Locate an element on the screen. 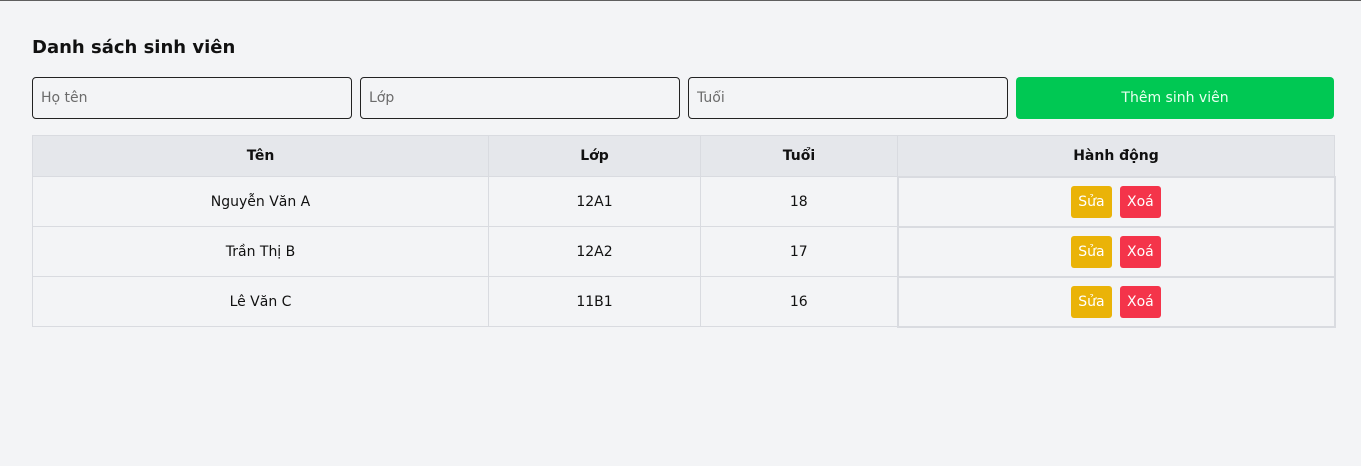 The width and height of the screenshot is (1361, 466). cell-class: 12A2 is located at coordinates (594, 251).